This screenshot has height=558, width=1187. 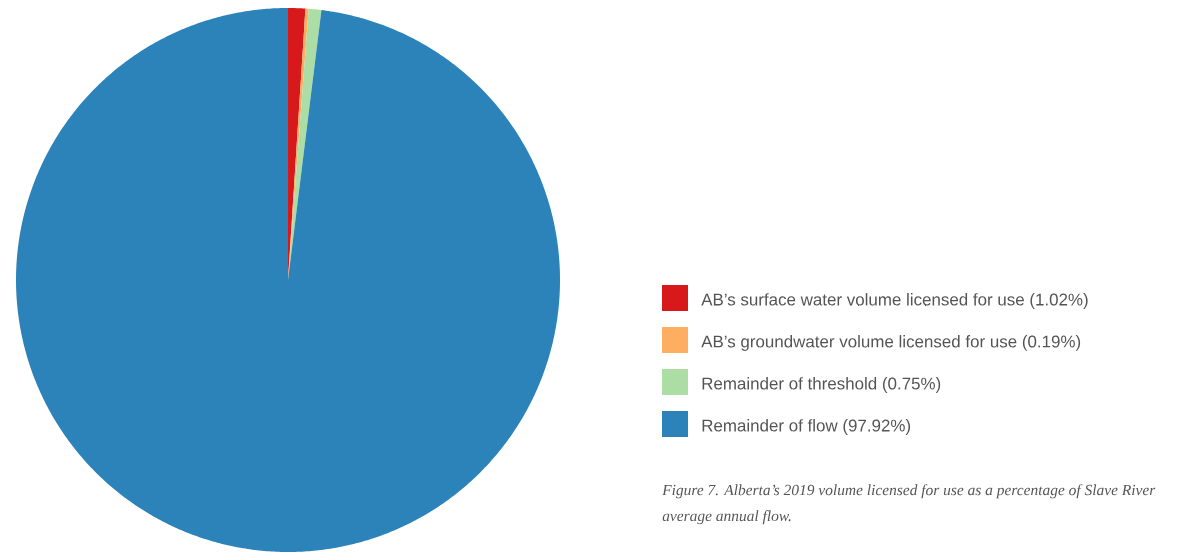 I want to click on legend-label: AB’s groundwater volume licensed for use (0.19%), so click(x=891, y=343).